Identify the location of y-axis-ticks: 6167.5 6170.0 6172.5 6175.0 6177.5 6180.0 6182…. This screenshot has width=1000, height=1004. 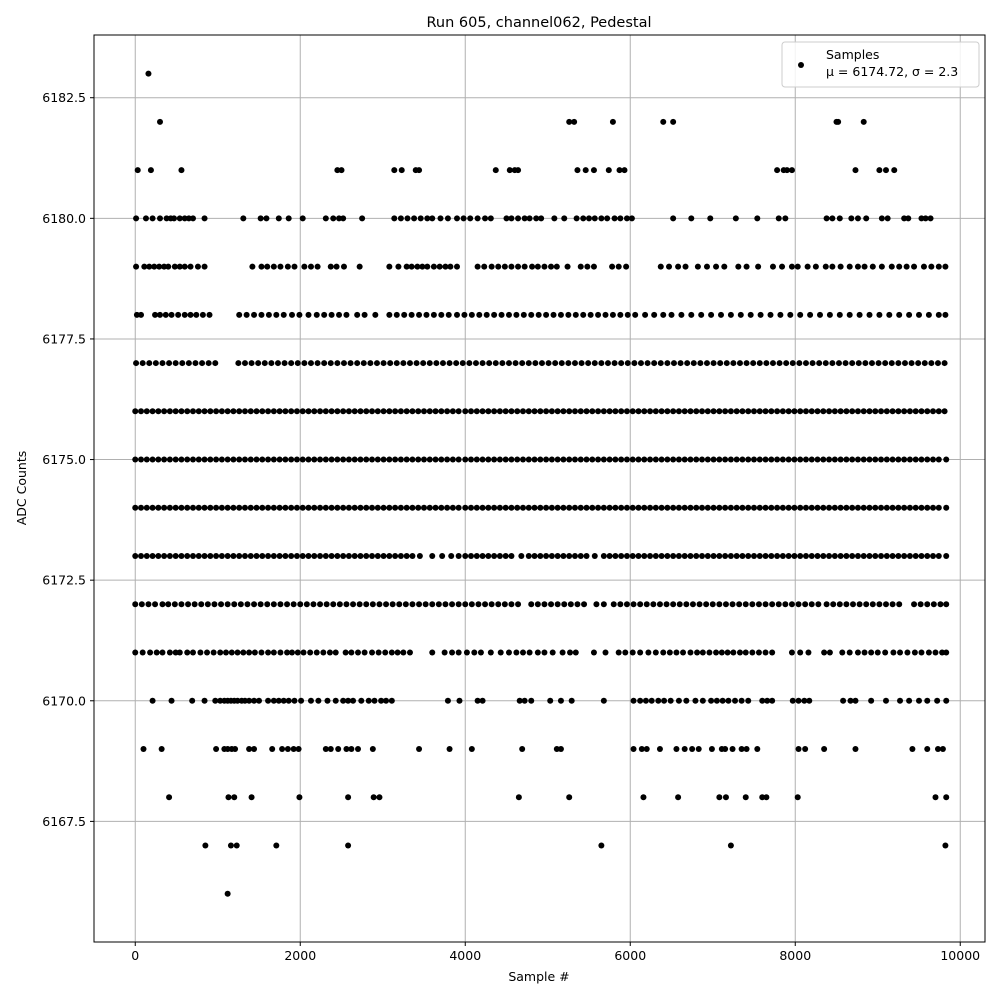
(68, 459).